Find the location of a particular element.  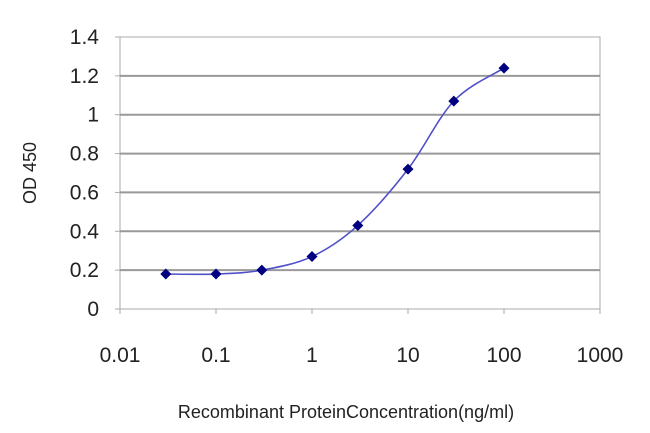

y-tick-label: 1 is located at coordinates (93, 115).